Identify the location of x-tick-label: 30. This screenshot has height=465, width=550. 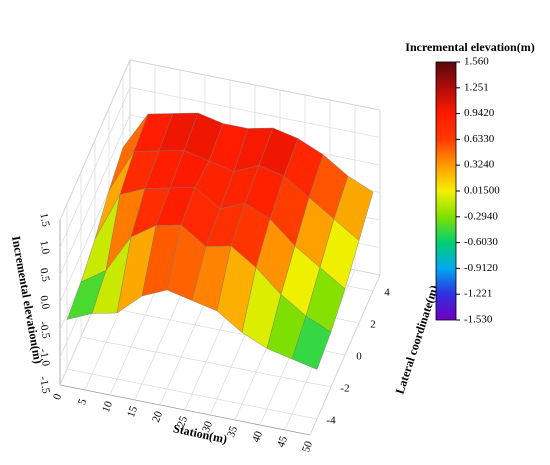
(207, 426).